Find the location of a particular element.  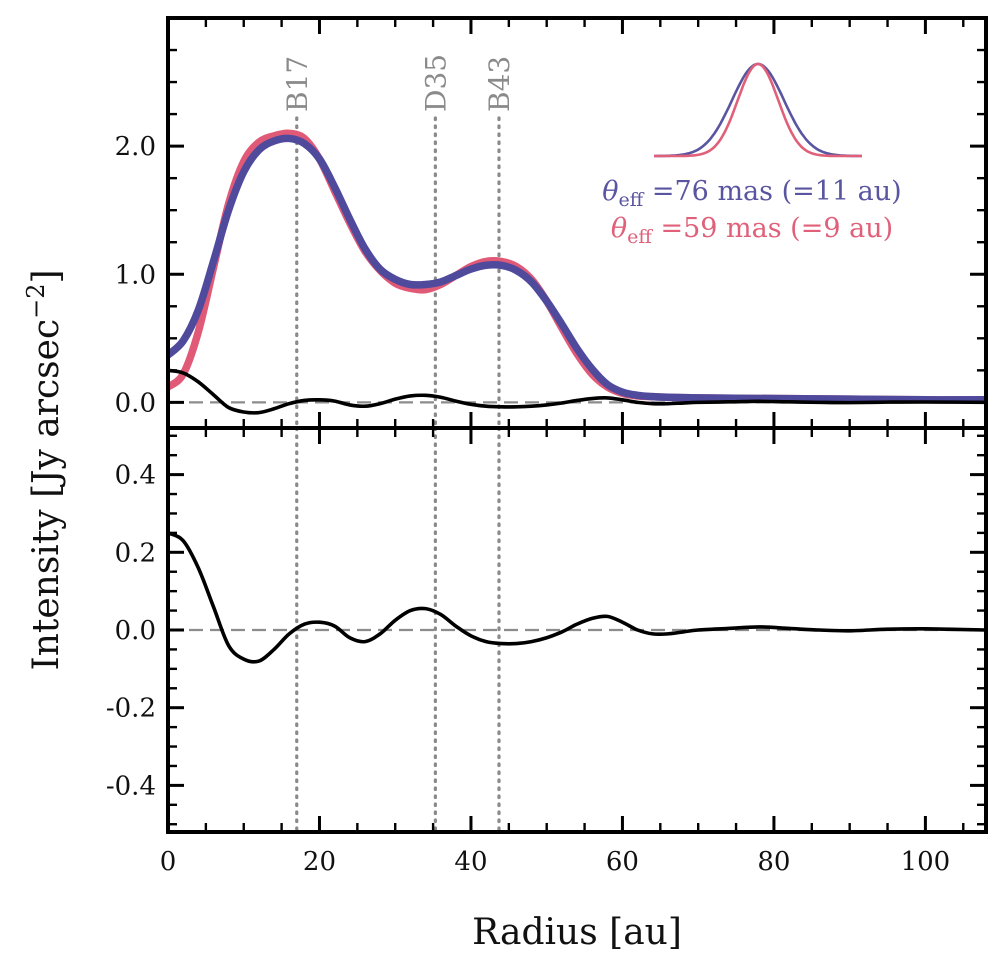

y-tick-label: 0.2 is located at coordinates (135, 553).